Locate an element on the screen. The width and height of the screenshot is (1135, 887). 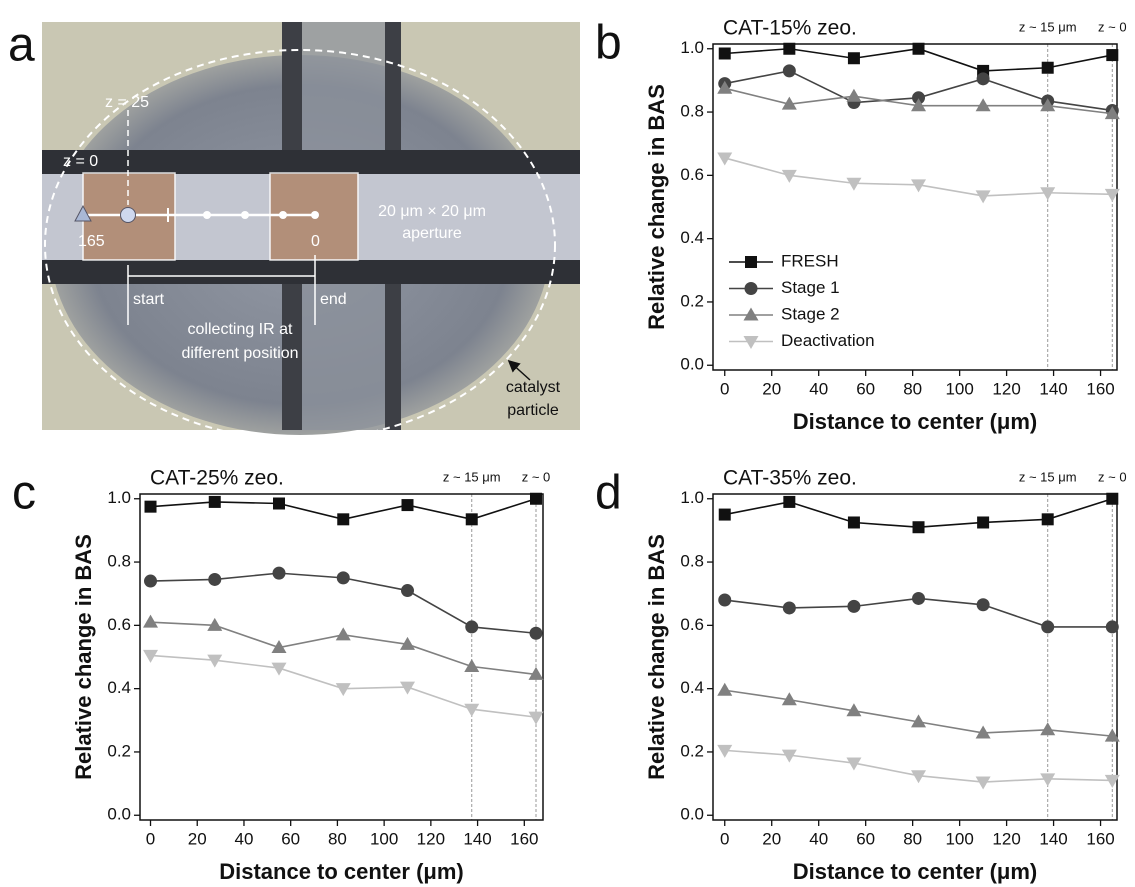
arrow is located at coordinates (519, 370).